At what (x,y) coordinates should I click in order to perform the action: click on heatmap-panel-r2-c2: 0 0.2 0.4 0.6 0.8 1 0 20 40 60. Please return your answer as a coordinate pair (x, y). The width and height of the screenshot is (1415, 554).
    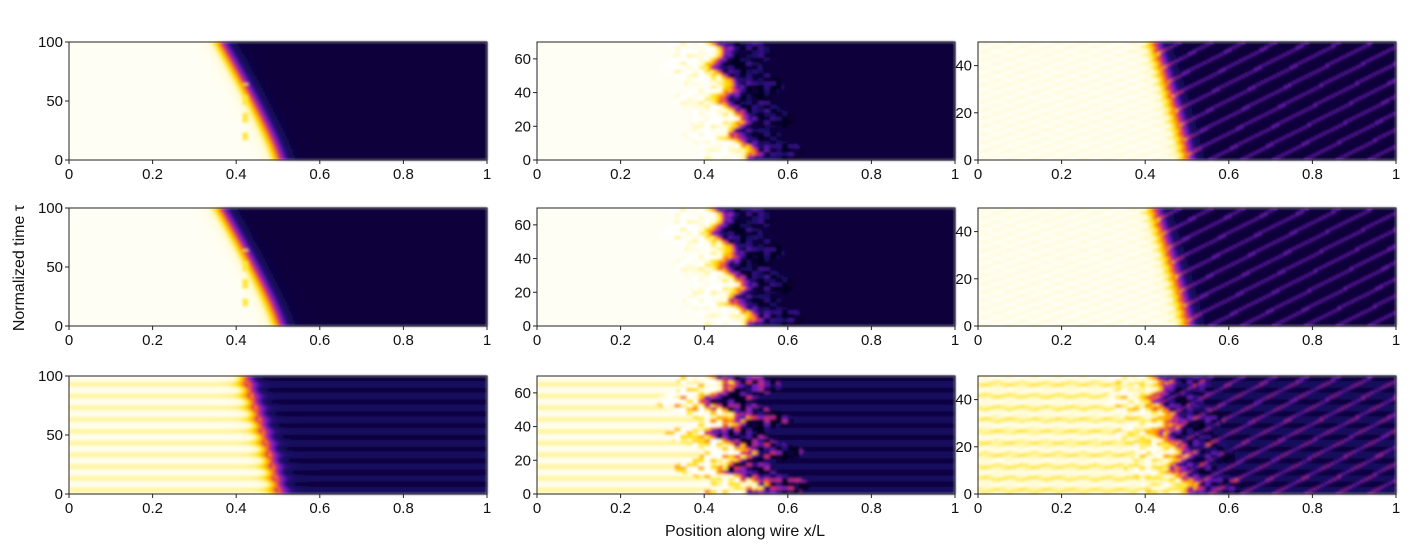
    Looking at the image, I should click on (736, 278).